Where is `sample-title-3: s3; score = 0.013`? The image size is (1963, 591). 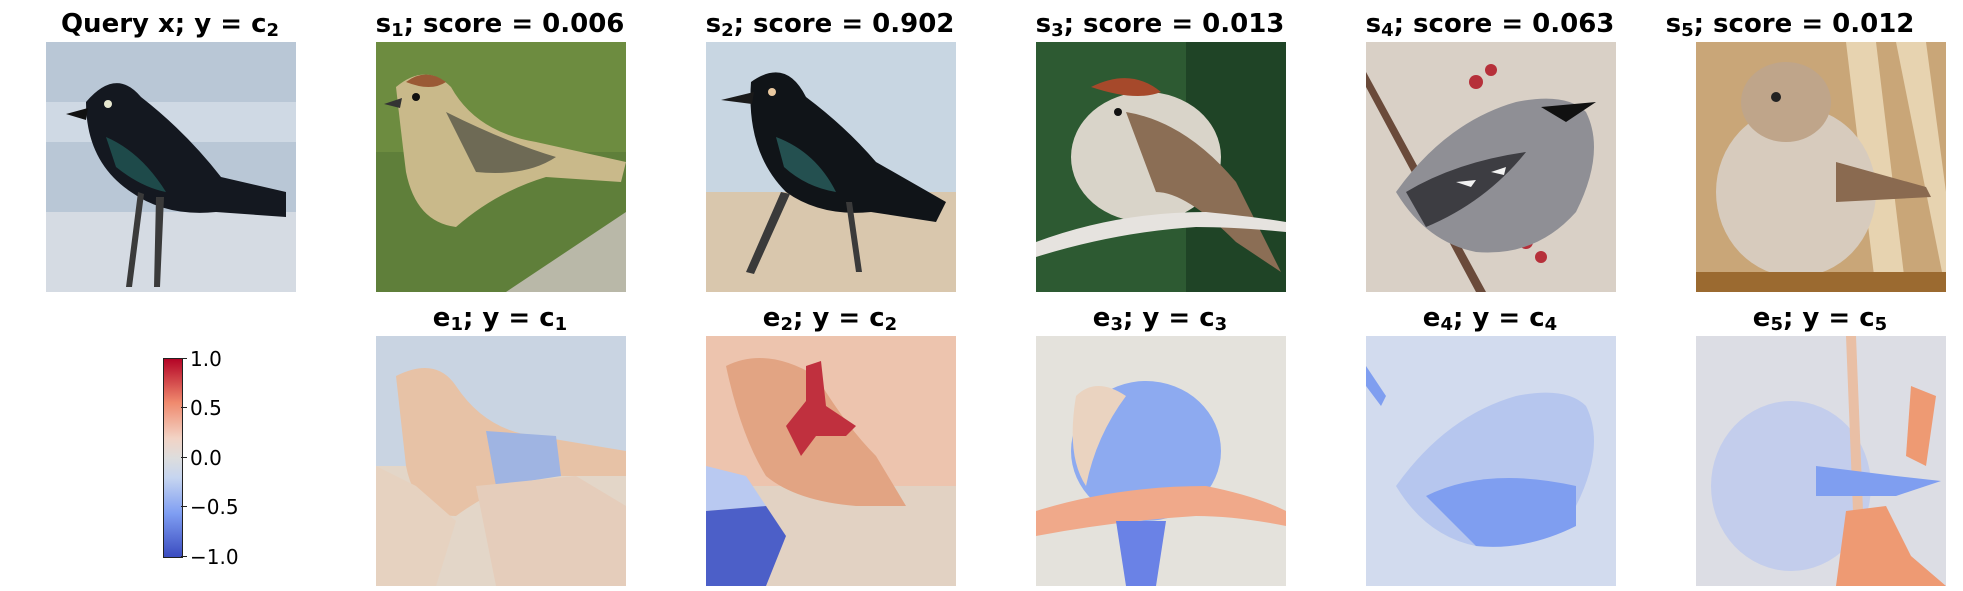 sample-title-3: s3; score = 0.013 is located at coordinates (1160, 24).